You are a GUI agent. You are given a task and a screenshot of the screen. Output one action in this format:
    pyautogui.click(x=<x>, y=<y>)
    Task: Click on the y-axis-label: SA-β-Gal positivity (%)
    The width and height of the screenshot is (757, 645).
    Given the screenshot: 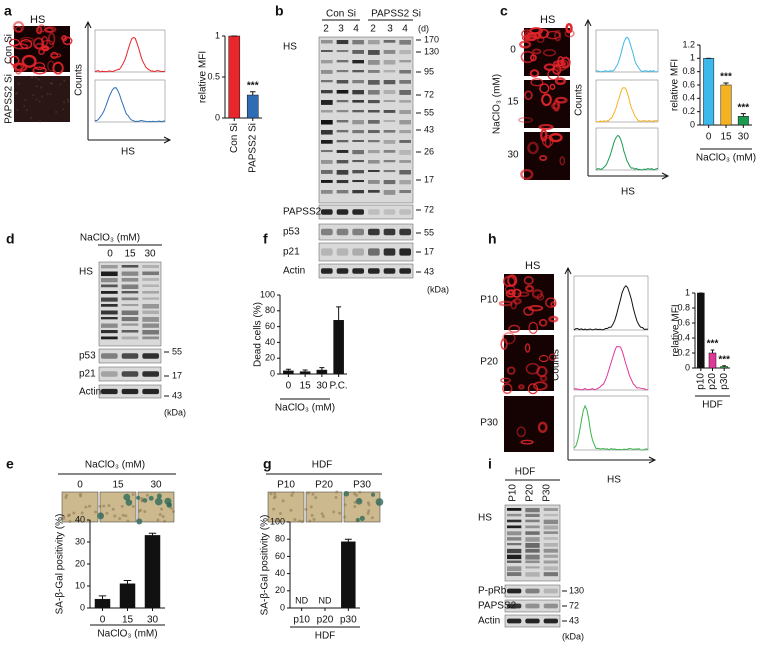 What is the action you would take?
    pyautogui.click(x=265, y=565)
    